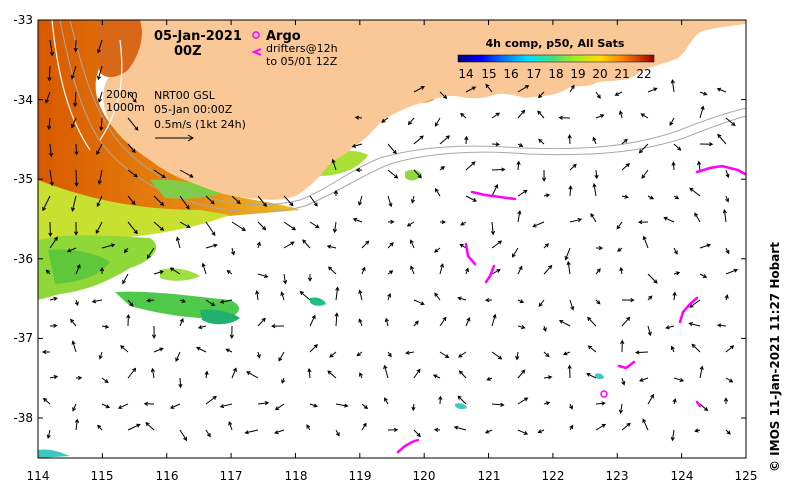 The width and height of the screenshot is (790, 496). I want to click on x-tick-label: 116, so click(167, 476).